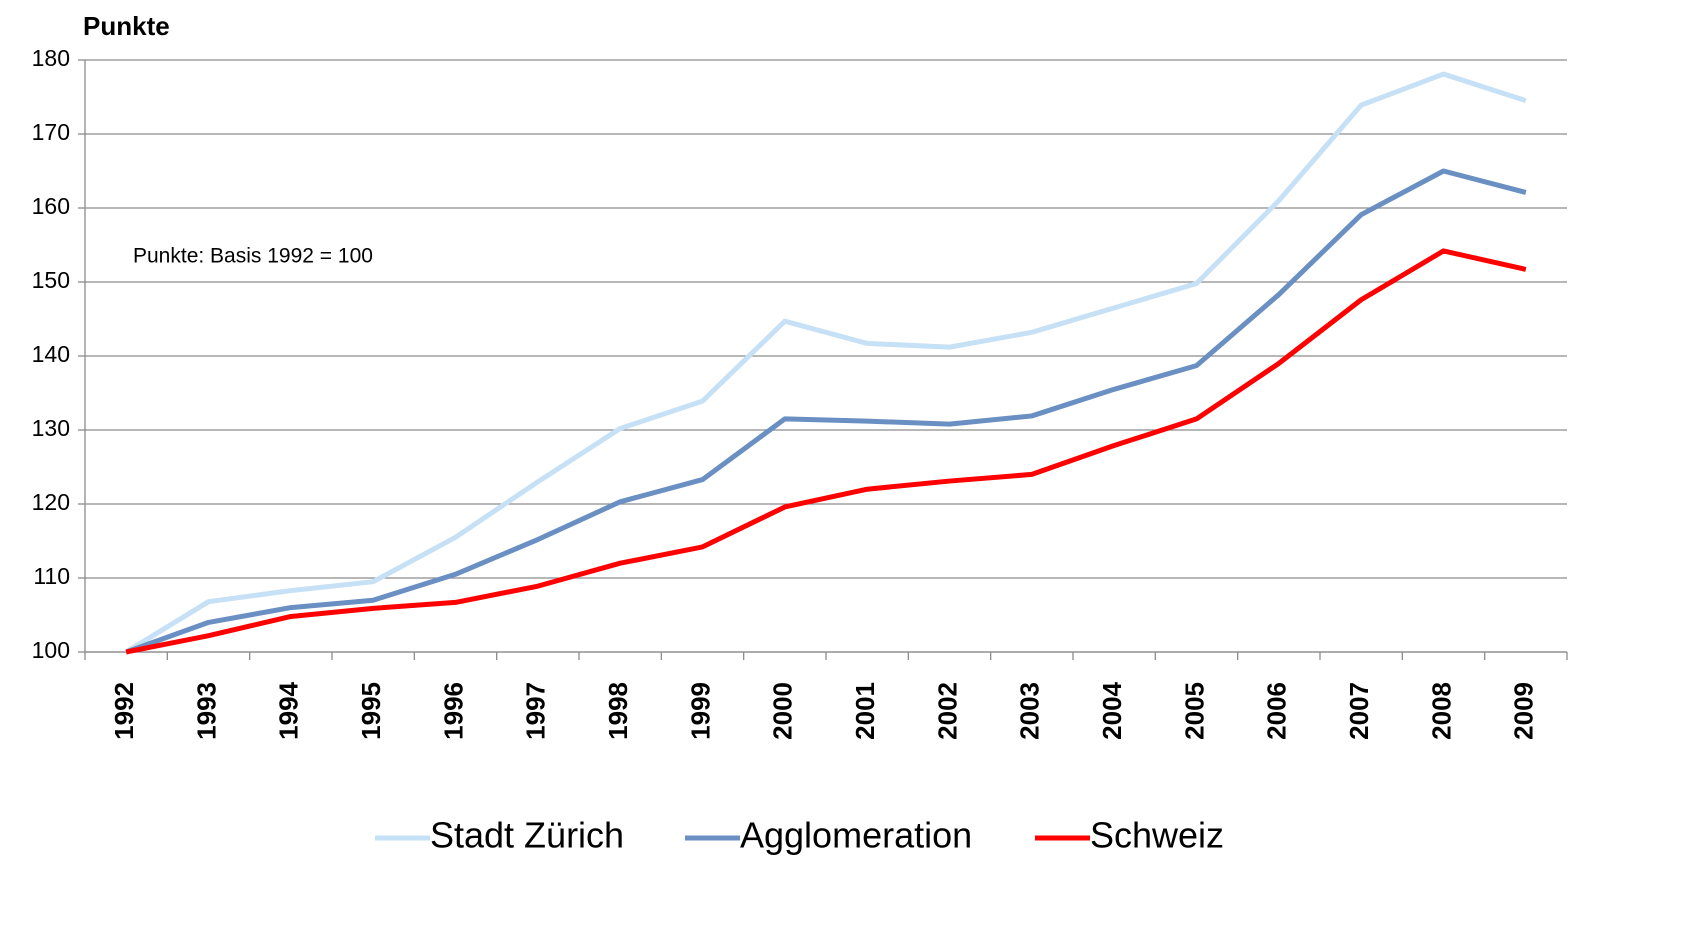  Describe the element at coordinates (51, 354) in the screenshot. I see `y-tick-label: 140` at that location.